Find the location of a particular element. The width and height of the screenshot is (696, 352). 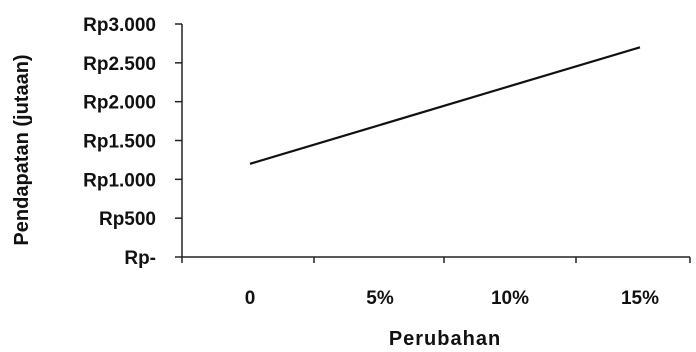

x-tick-label: 5% is located at coordinates (380, 298).